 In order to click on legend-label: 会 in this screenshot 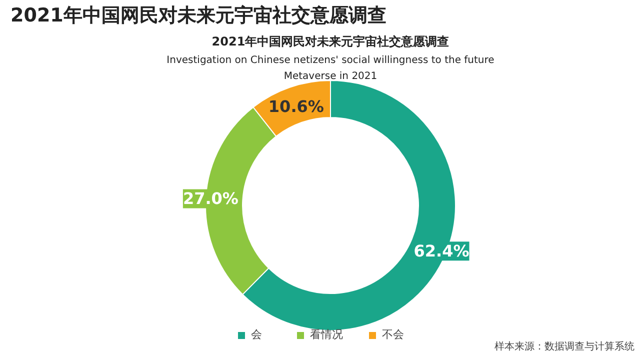, I will do `click(257, 334)`.